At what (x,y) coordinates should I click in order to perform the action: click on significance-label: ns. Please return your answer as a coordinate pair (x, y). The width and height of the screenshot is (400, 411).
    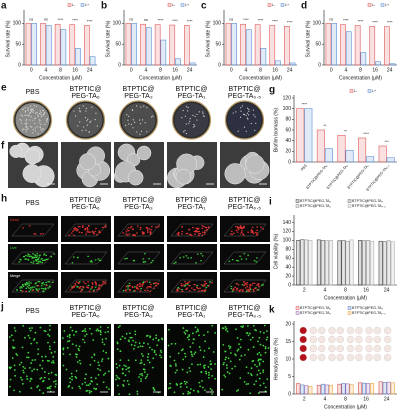
    Looking at the image, I should click on (46, 19).